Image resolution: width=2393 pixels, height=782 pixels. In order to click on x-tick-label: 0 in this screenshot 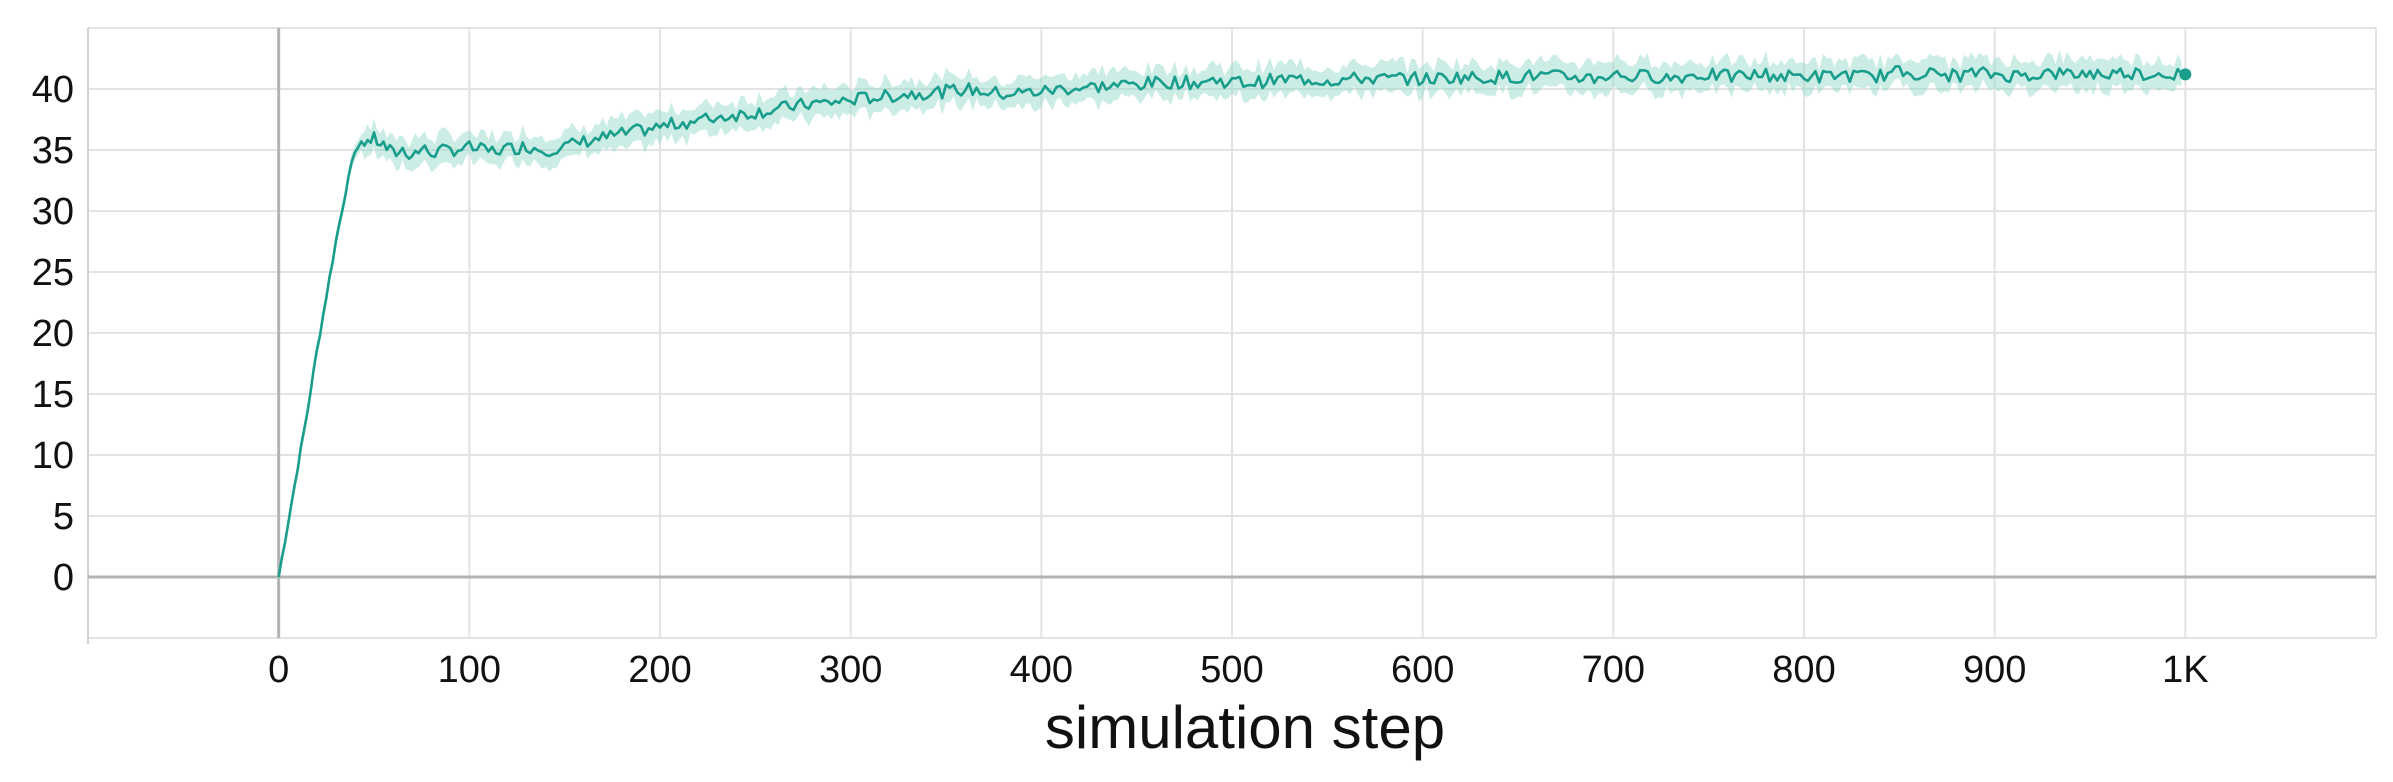, I will do `click(278, 670)`.